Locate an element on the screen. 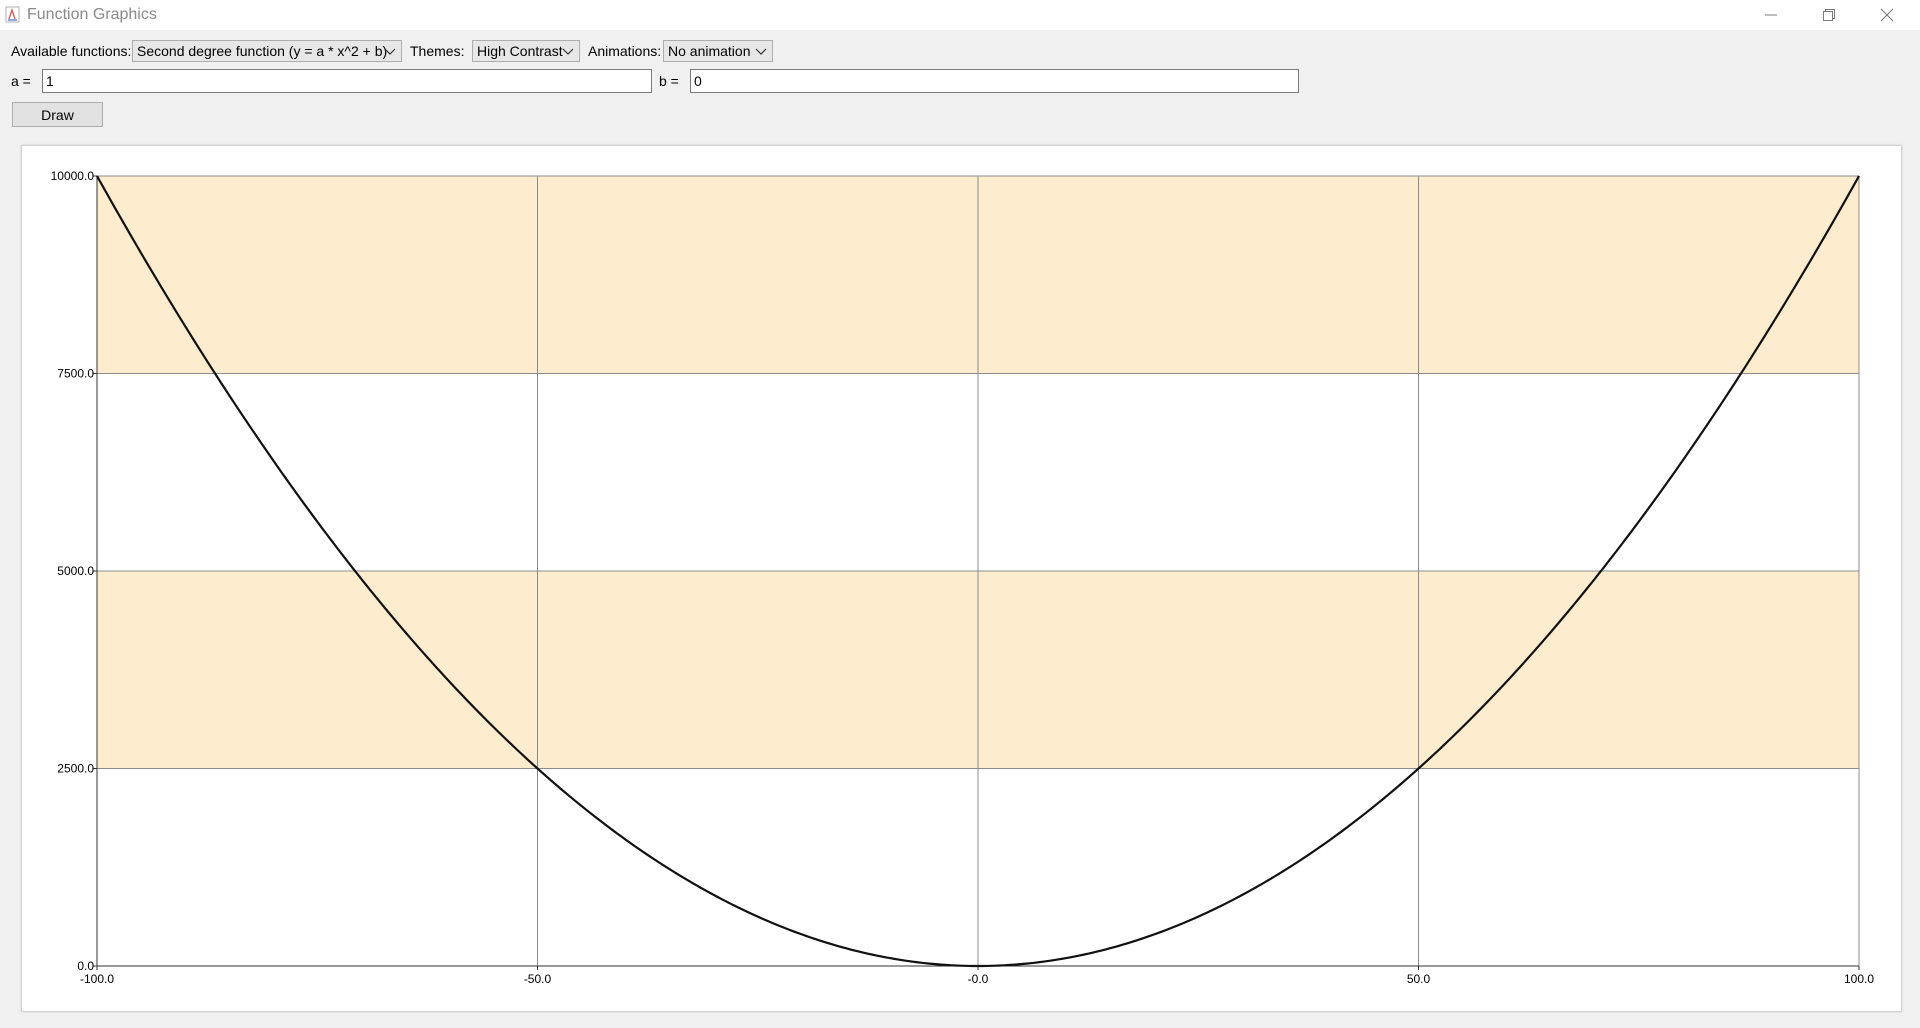 The image size is (1920, 1028). x-tick-label: -50.0 is located at coordinates (538, 979).